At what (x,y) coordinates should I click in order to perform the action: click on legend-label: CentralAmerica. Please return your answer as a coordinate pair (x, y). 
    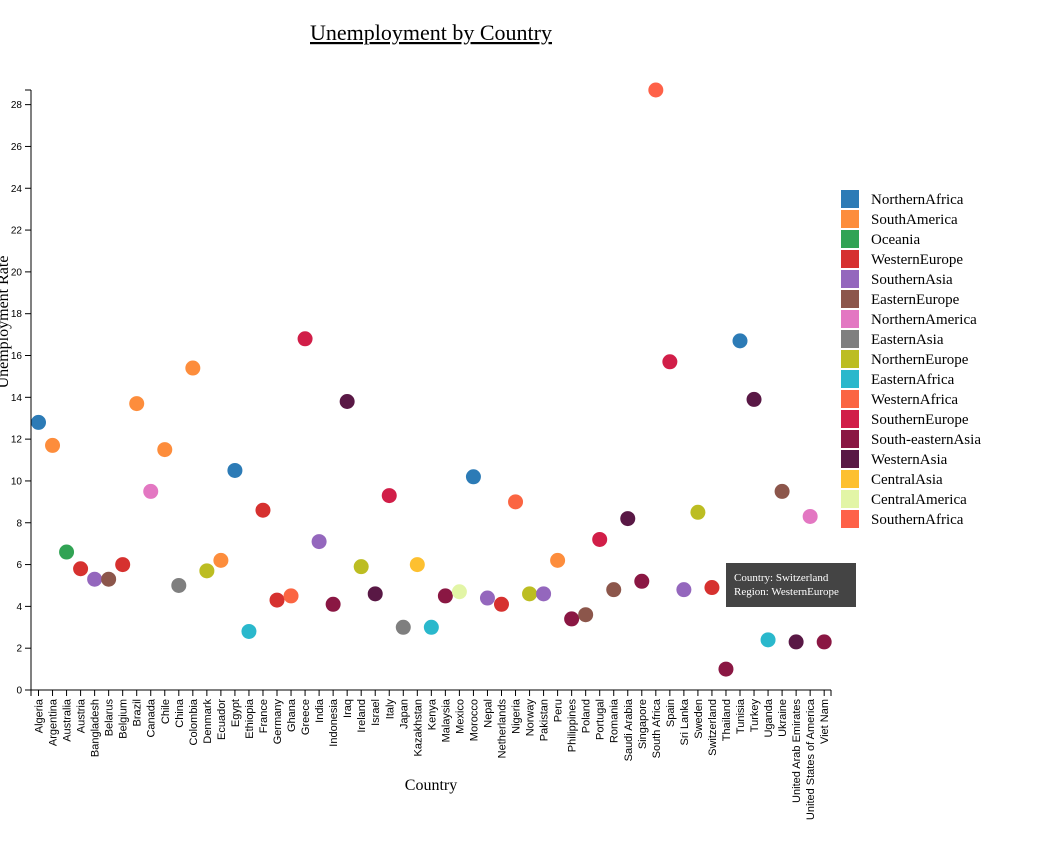
    Looking at the image, I should click on (919, 500).